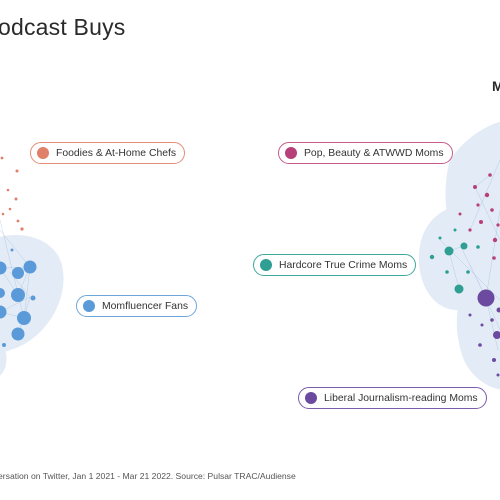  Describe the element at coordinates (496, 86) in the screenshot. I see `cropped-heading-letter: M` at that location.